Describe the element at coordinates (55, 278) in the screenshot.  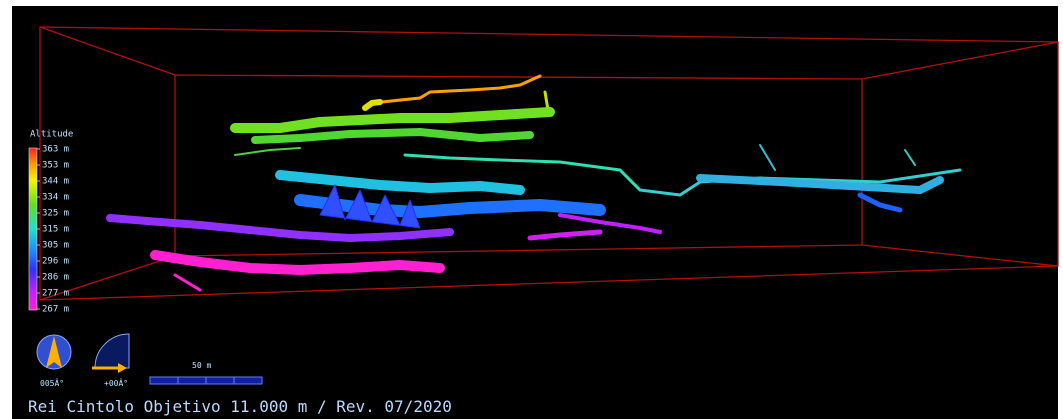
I see `legend-label: 286 m` at that location.